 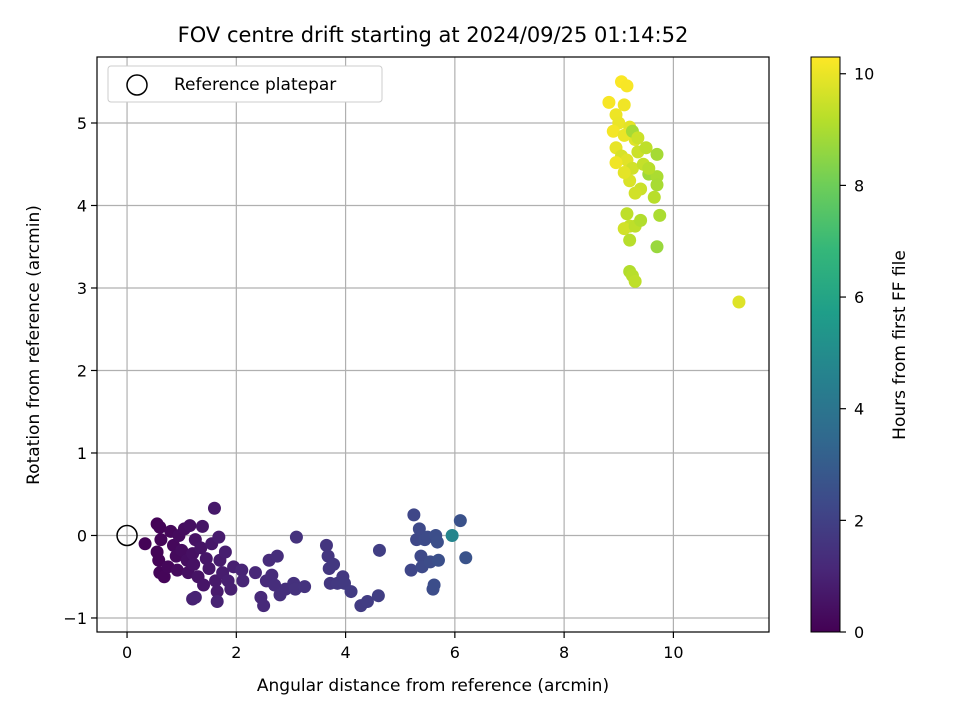 What do you see at coordinates (859, 520) in the screenshot?
I see `colorbar-tick-label: 2` at bounding box center [859, 520].